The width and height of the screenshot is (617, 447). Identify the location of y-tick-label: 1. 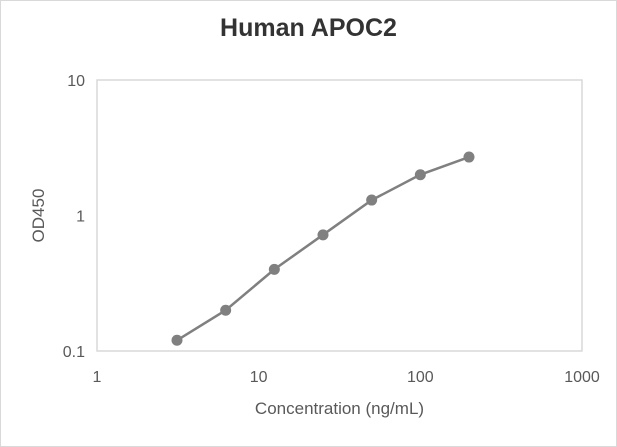
(80, 217).